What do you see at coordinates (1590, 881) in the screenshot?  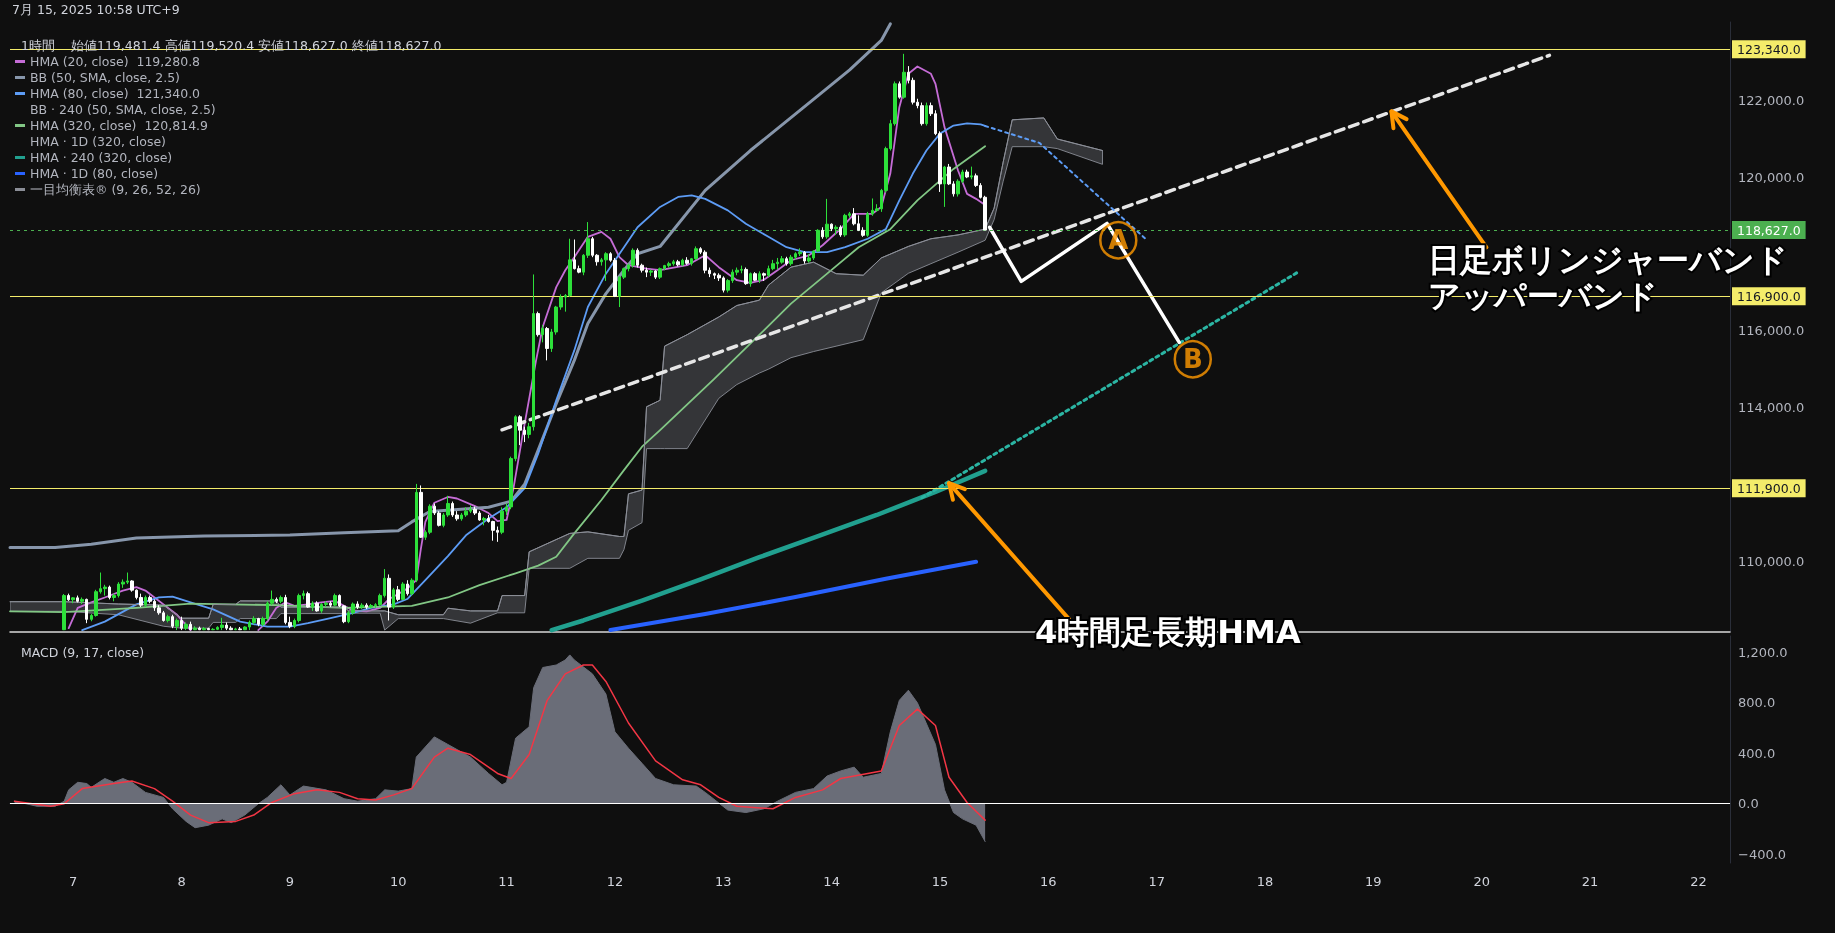 I see `x-tick-label: 21` at bounding box center [1590, 881].